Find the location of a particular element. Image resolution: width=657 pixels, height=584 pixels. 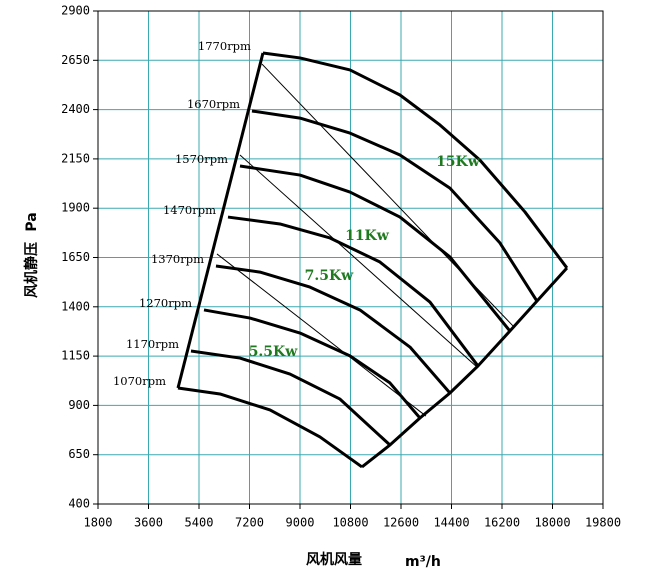

y-axis-title: 风机静压 is located at coordinates (31, 270).